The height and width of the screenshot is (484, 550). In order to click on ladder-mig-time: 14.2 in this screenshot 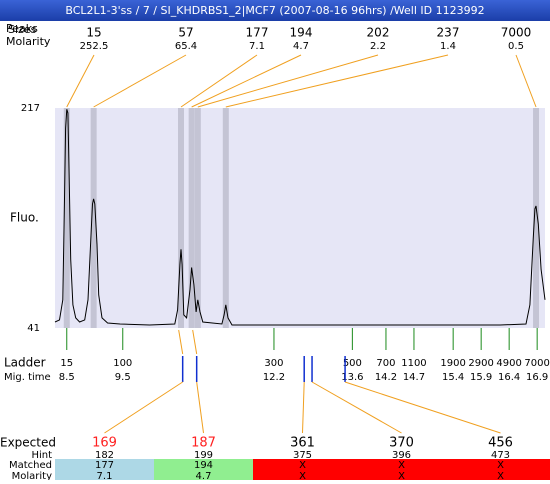, I will do `click(386, 377)`.